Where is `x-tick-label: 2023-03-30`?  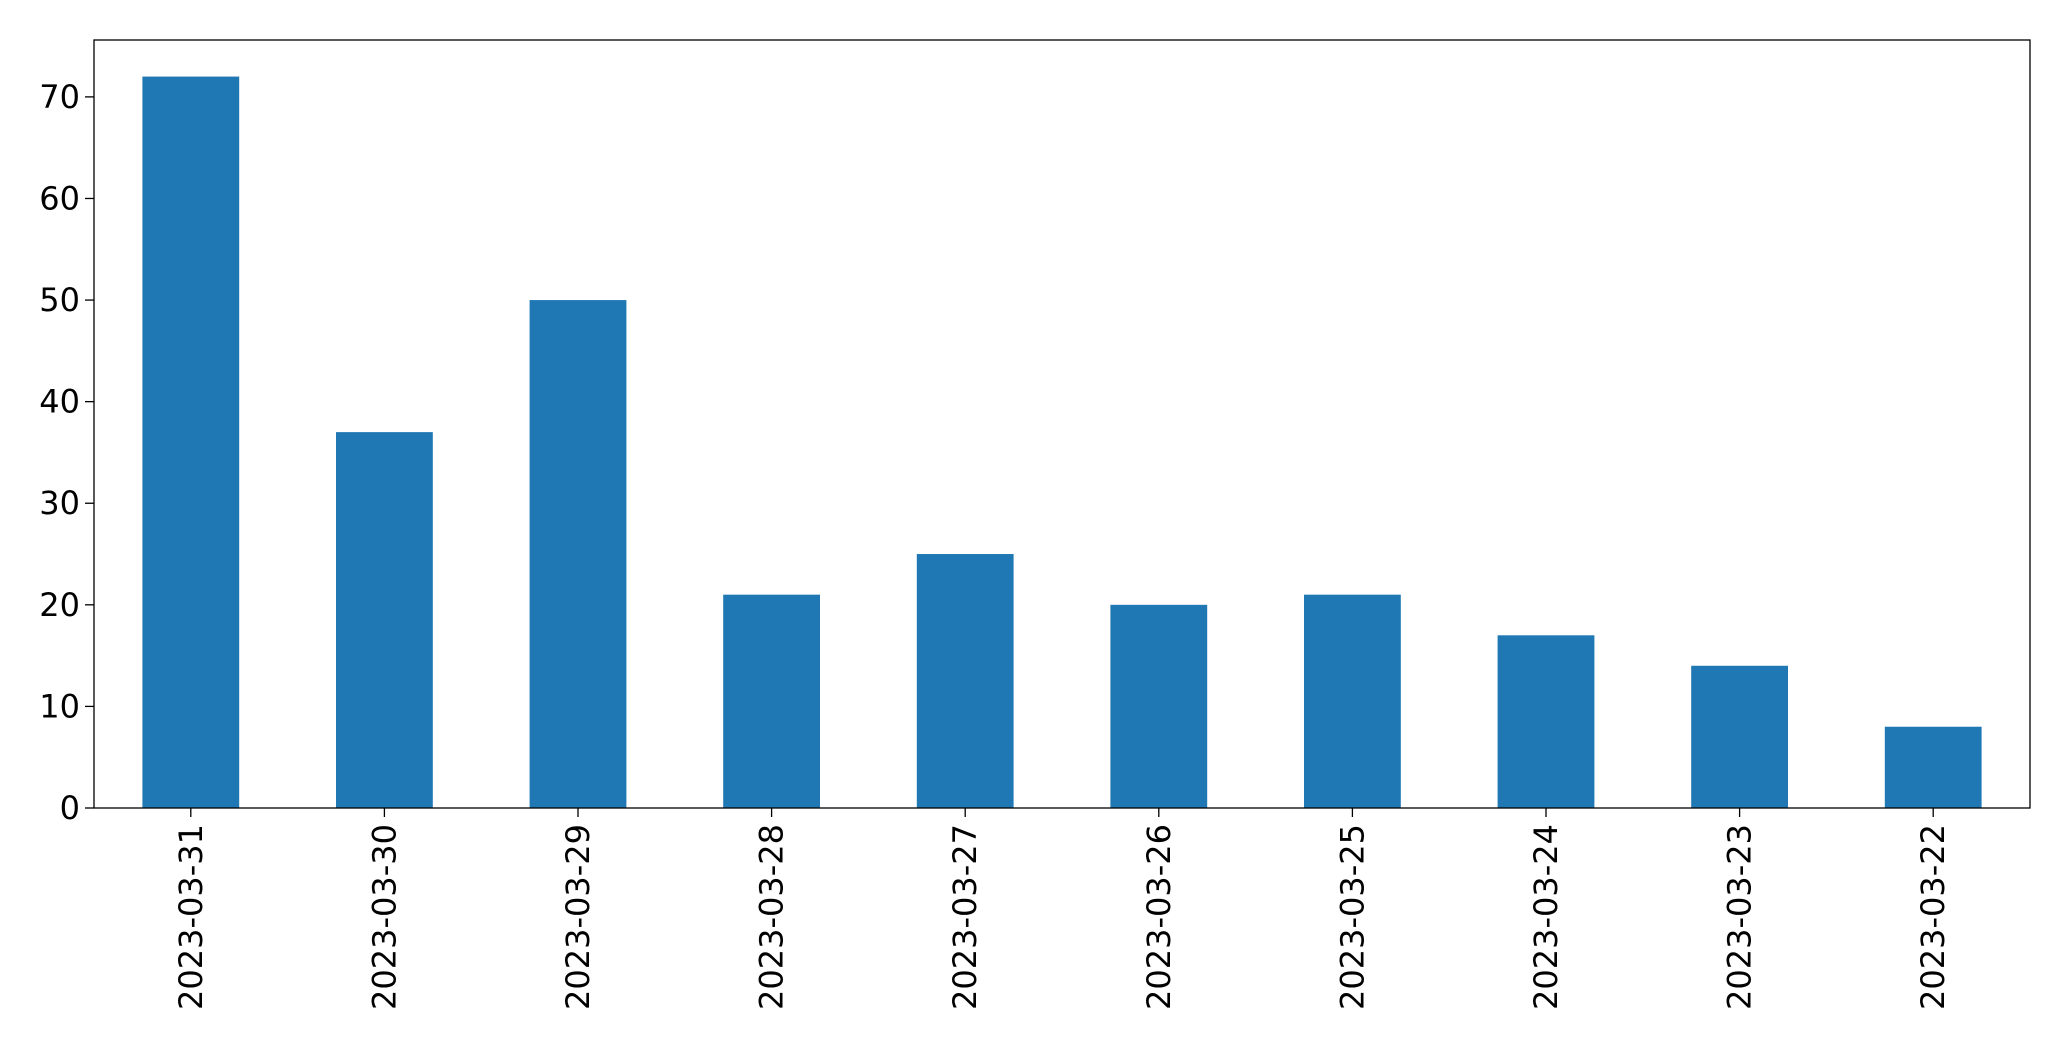
x-tick-label: 2023-03-30 is located at coordinates (384, 917).